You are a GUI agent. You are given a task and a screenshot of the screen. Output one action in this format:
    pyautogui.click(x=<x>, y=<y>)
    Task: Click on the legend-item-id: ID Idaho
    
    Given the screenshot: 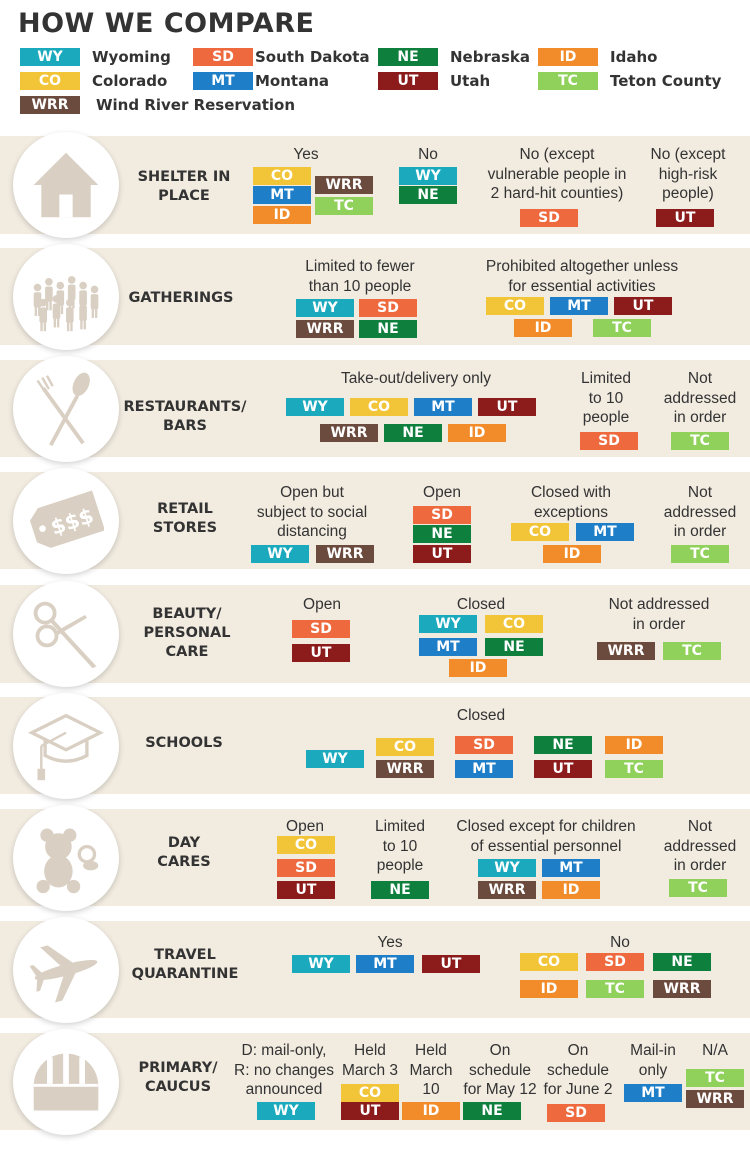 What is the action you would take?
    pyautogui.click(x=597, y=57)
    